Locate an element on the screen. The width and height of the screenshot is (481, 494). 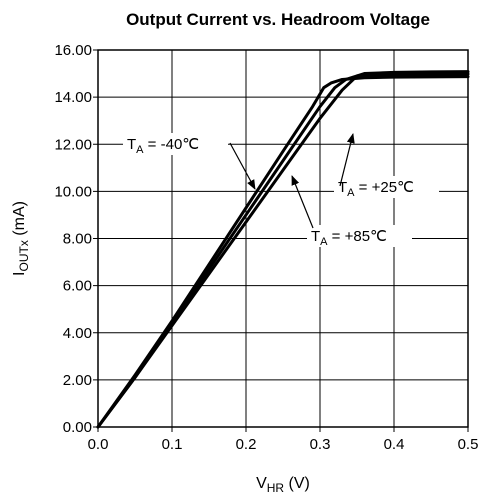
y-axis-label: IOUTx (mA) is located at coordinates (21, 238).